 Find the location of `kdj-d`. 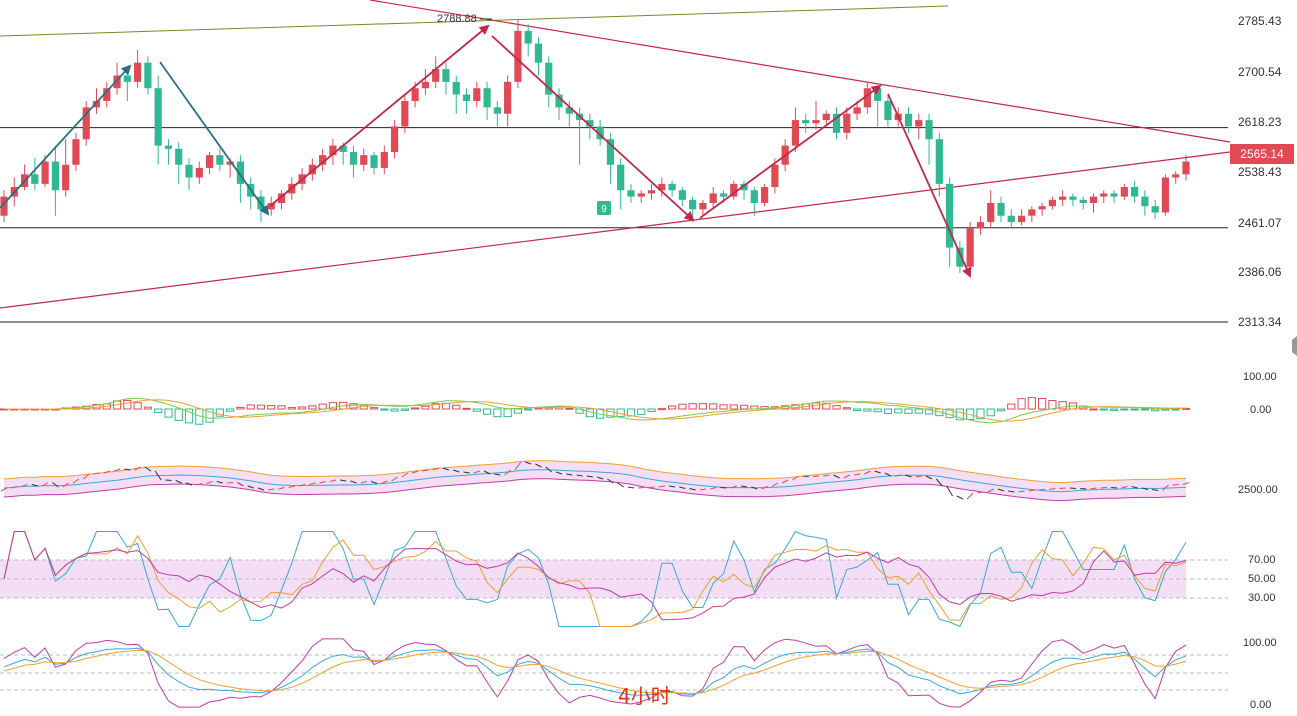

kdj-d is located at coordinates (595, 672).